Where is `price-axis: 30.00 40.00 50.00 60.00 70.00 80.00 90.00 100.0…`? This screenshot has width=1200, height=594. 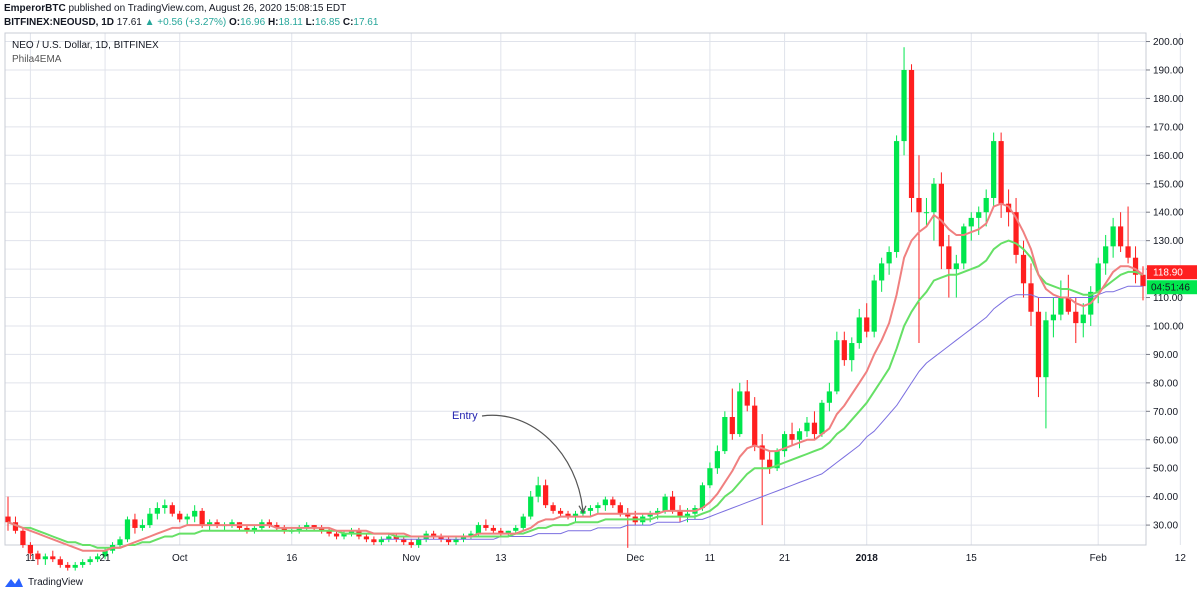
price-axis: 30.00 40.00 50.00 60.00 70.00 80.00 90.00 100.0… is located at coordinates (1171, 284).